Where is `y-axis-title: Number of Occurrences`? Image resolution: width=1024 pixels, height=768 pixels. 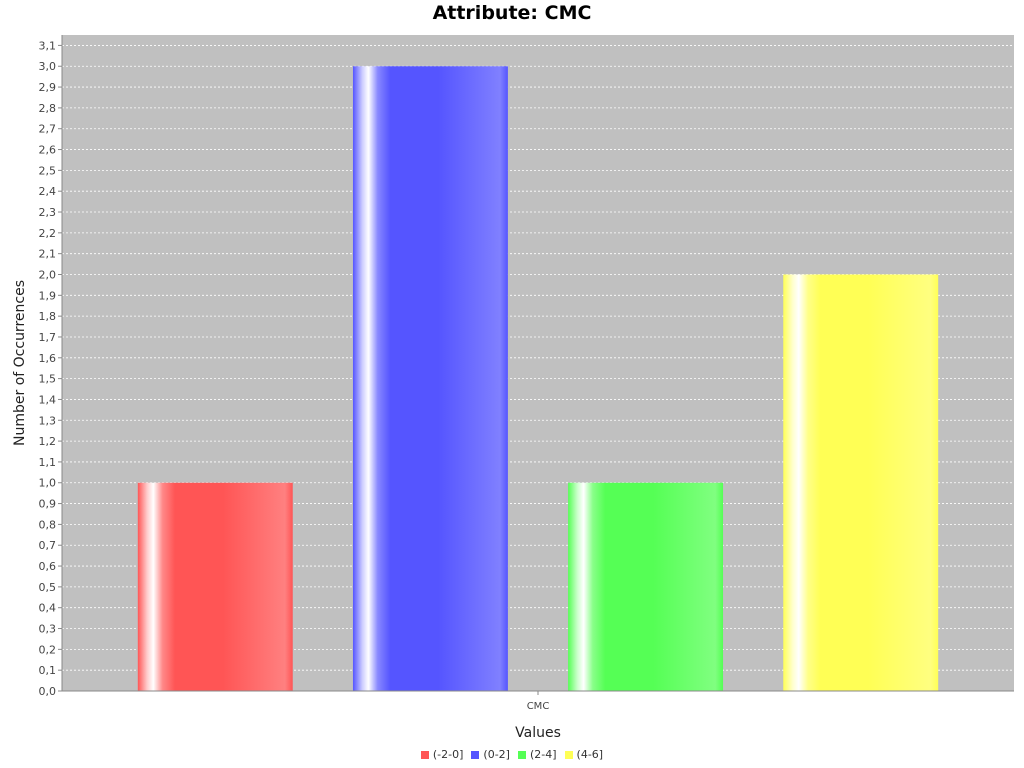
y-axis-title: Number of Occurrences is located at coordinates (20, 363).